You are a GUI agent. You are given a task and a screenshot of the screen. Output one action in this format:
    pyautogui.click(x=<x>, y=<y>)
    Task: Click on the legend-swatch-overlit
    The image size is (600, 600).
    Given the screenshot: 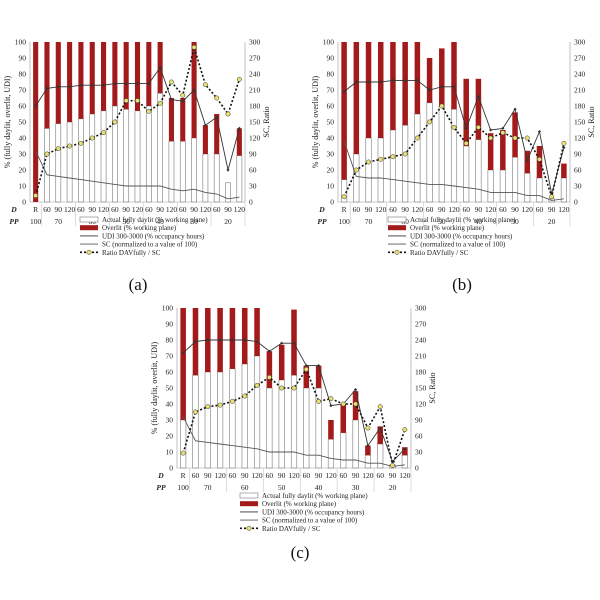 What is the action you would take?
    pyautogui.click(x=89, y=228)
    